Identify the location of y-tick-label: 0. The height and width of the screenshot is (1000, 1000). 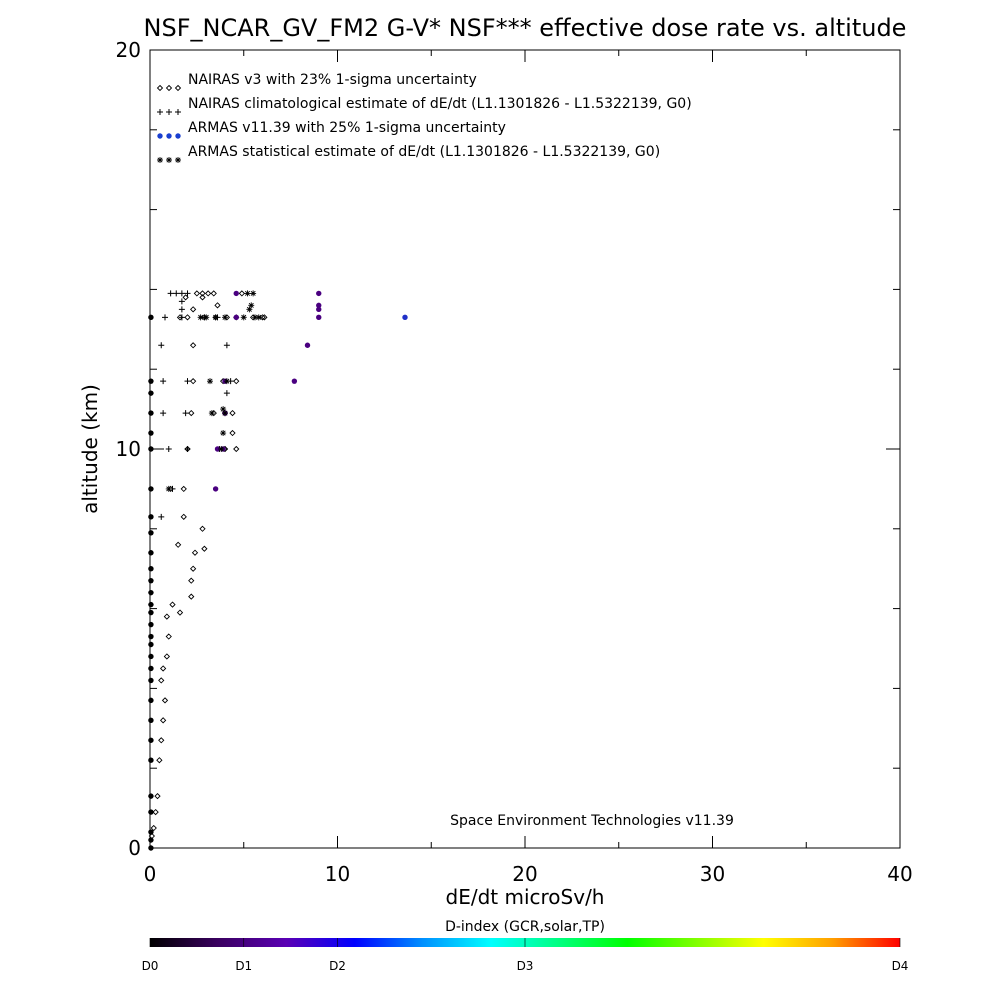
(134, 848).